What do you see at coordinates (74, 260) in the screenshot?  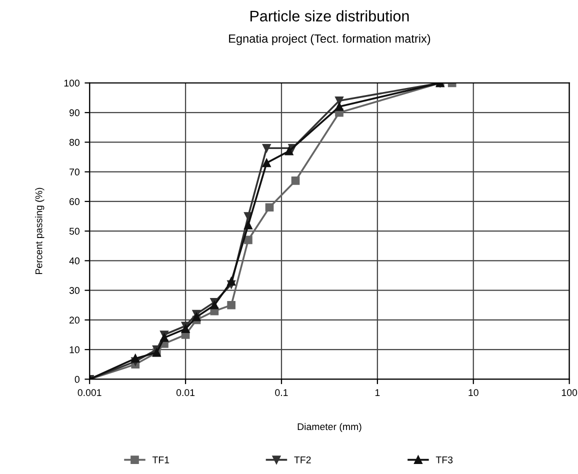 I see `y-tick-label: 40` at bounding box center [74, 260].